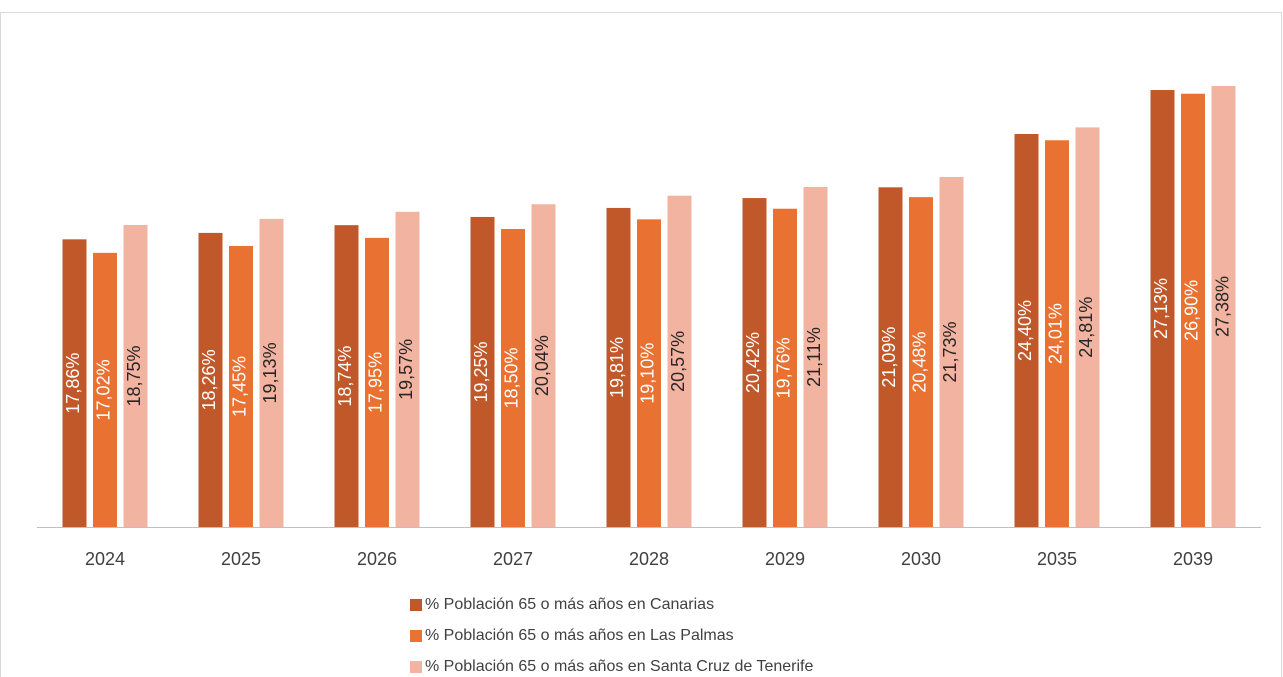 Image resolution: width=1283 pixels, height=677 pixels. I want to click on data-label: 19,13%, so click(270, 372).